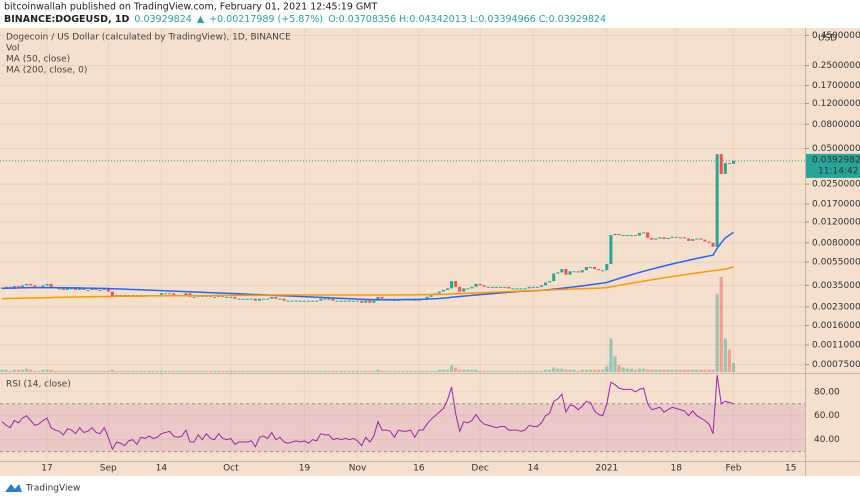  What do you see at coordinates (12, 49) in the screenshot?
I see `volume-legend: Vol` at bounding box center [12, 49].